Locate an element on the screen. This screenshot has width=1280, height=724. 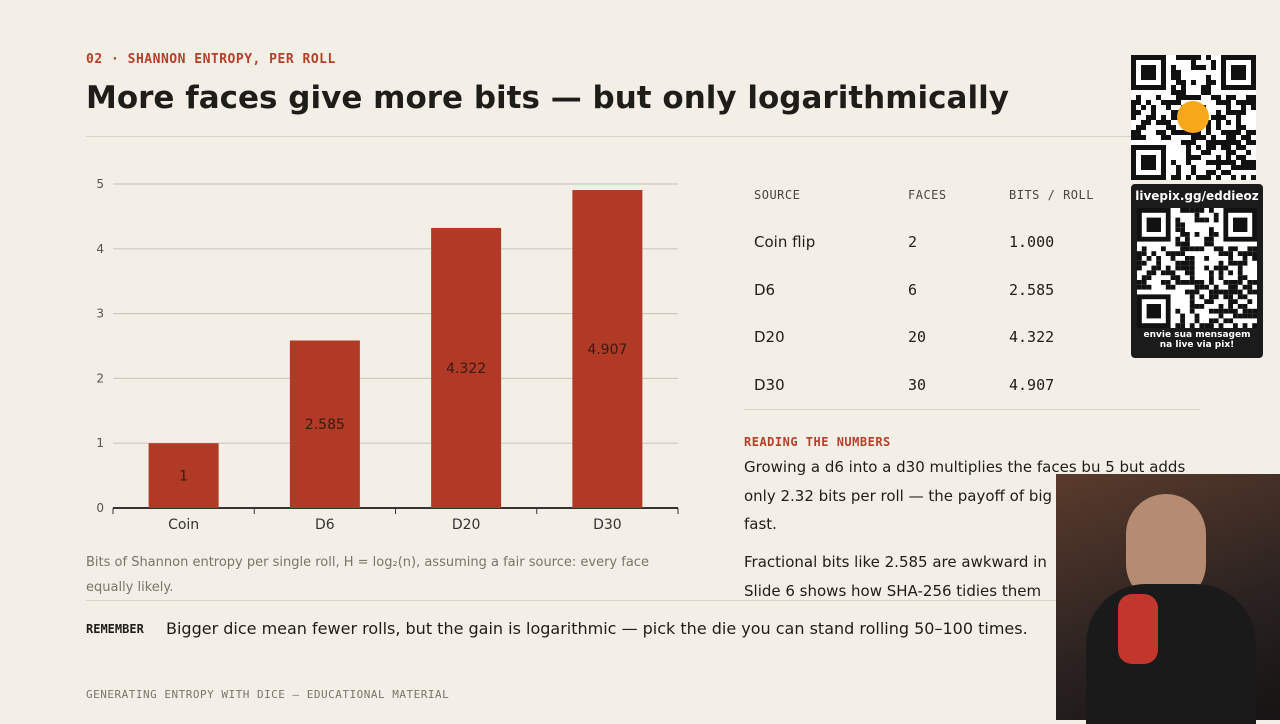
table-header: BITS / ROLL is located at coordinates (1051, 195).